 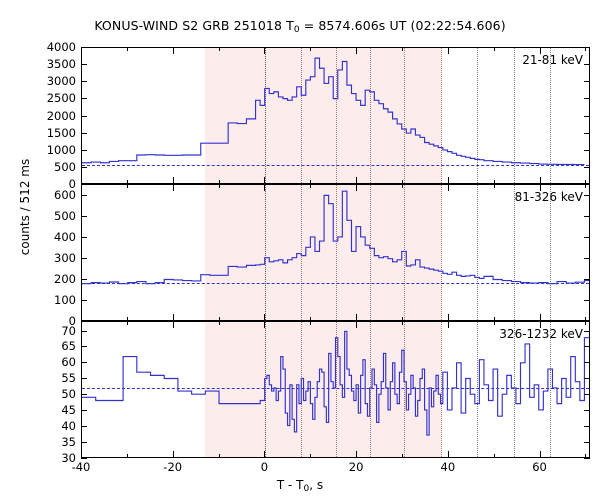 I want to click on x-tick-label: 0, so click(x=264, y=467).